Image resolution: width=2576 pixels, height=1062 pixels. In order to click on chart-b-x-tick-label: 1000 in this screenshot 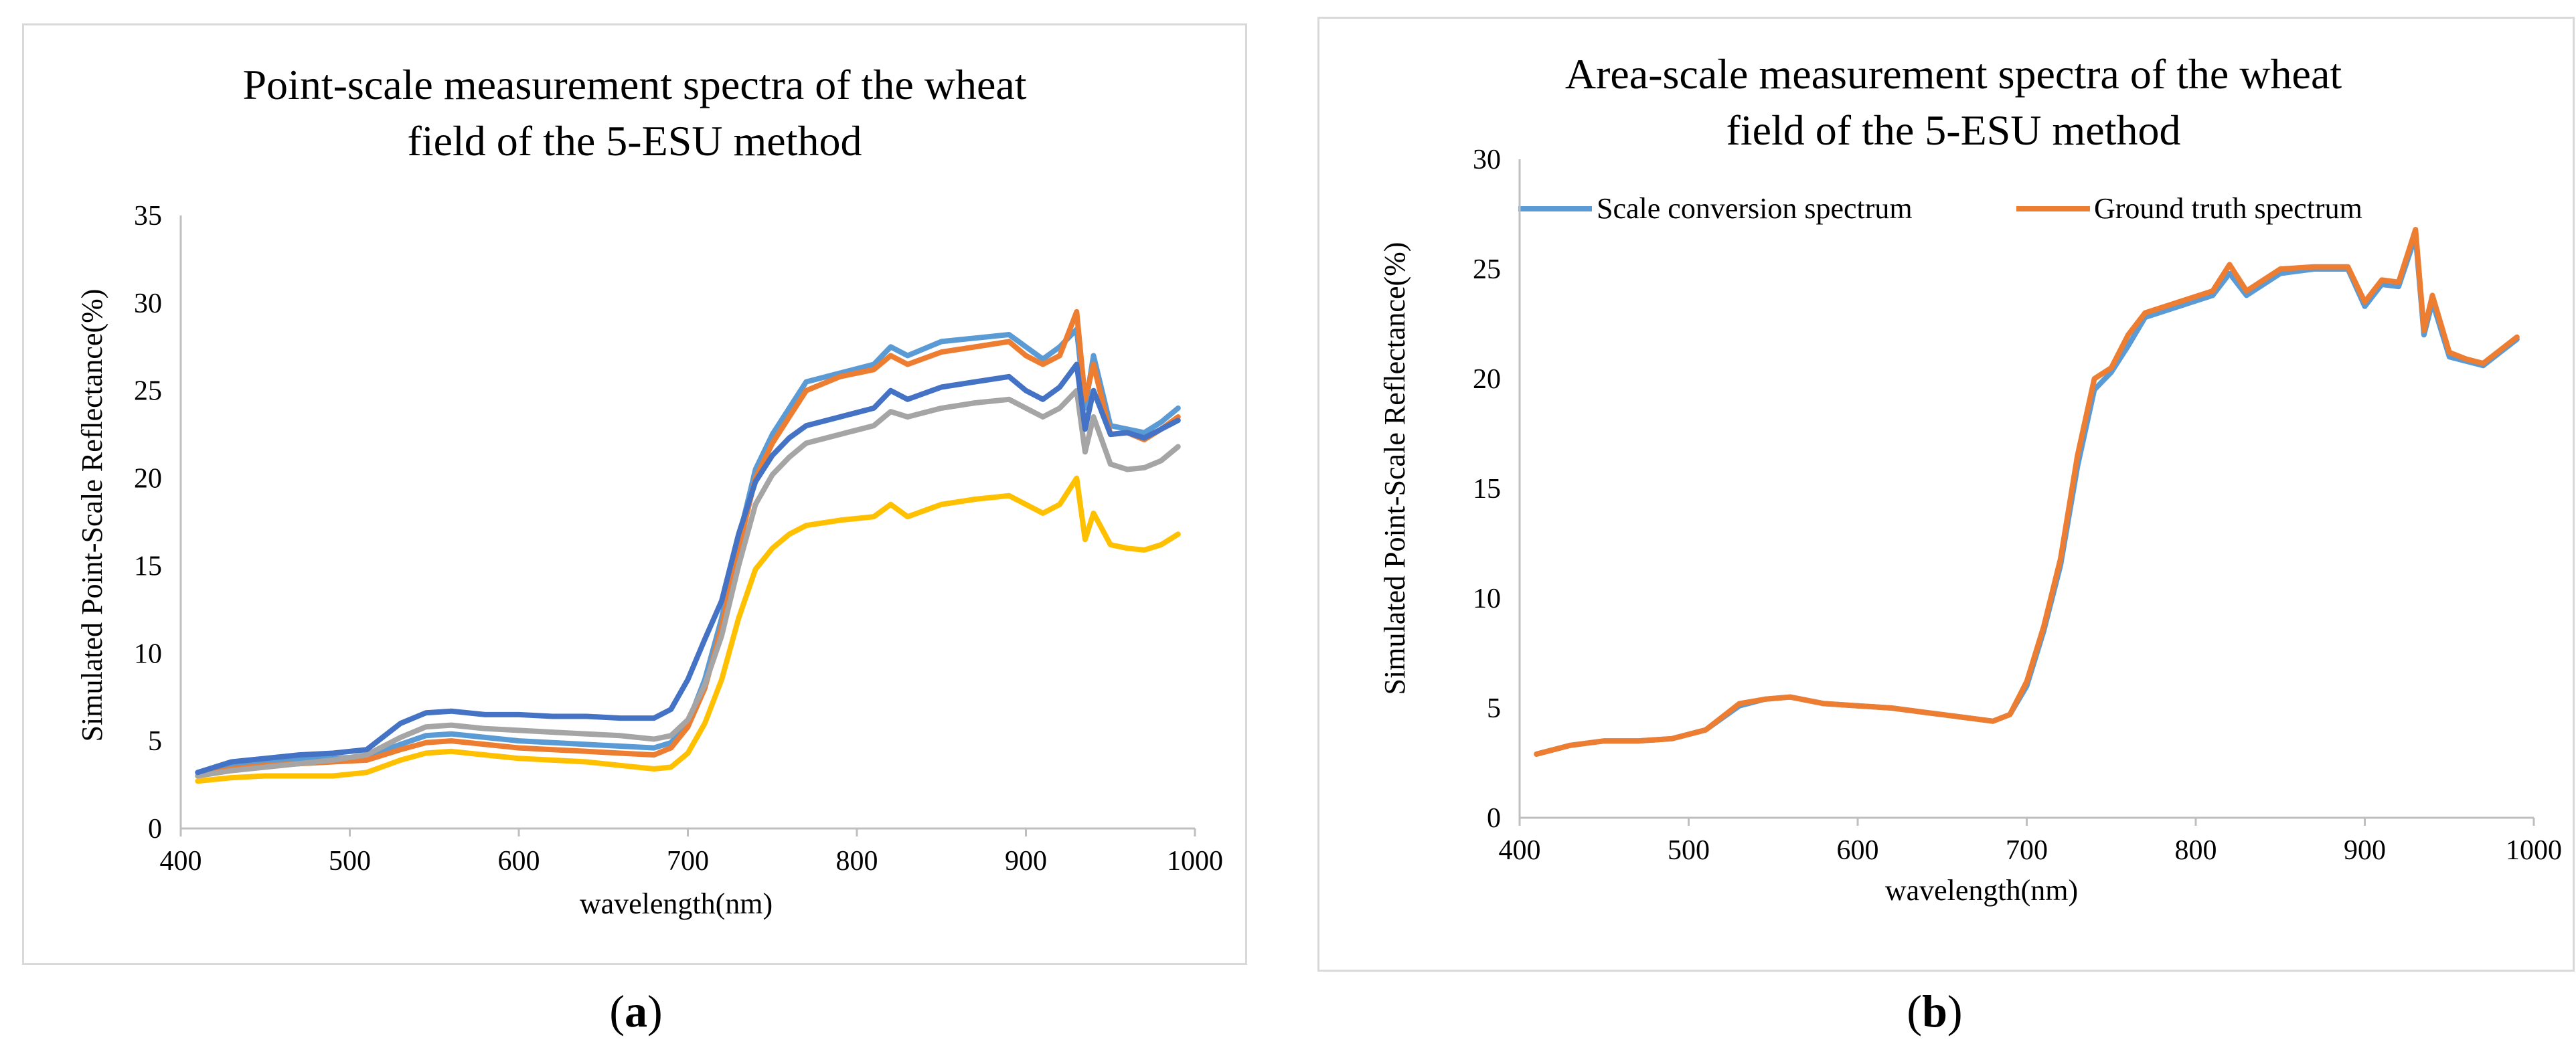, I will do `click(2534, 850)`.